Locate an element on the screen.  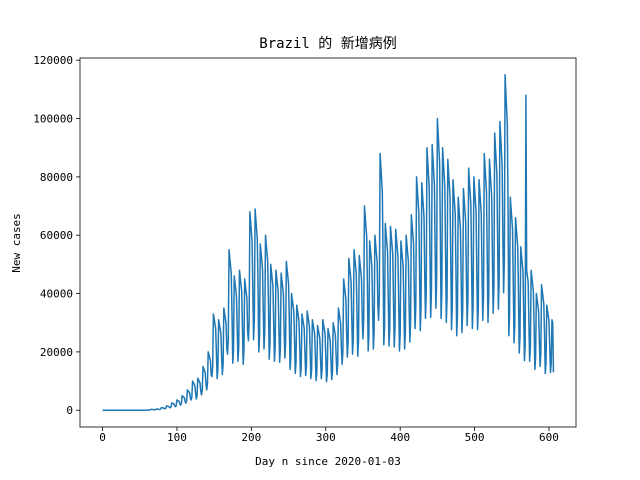
x-tick-label: 500 is located at coordinates (475, 437).